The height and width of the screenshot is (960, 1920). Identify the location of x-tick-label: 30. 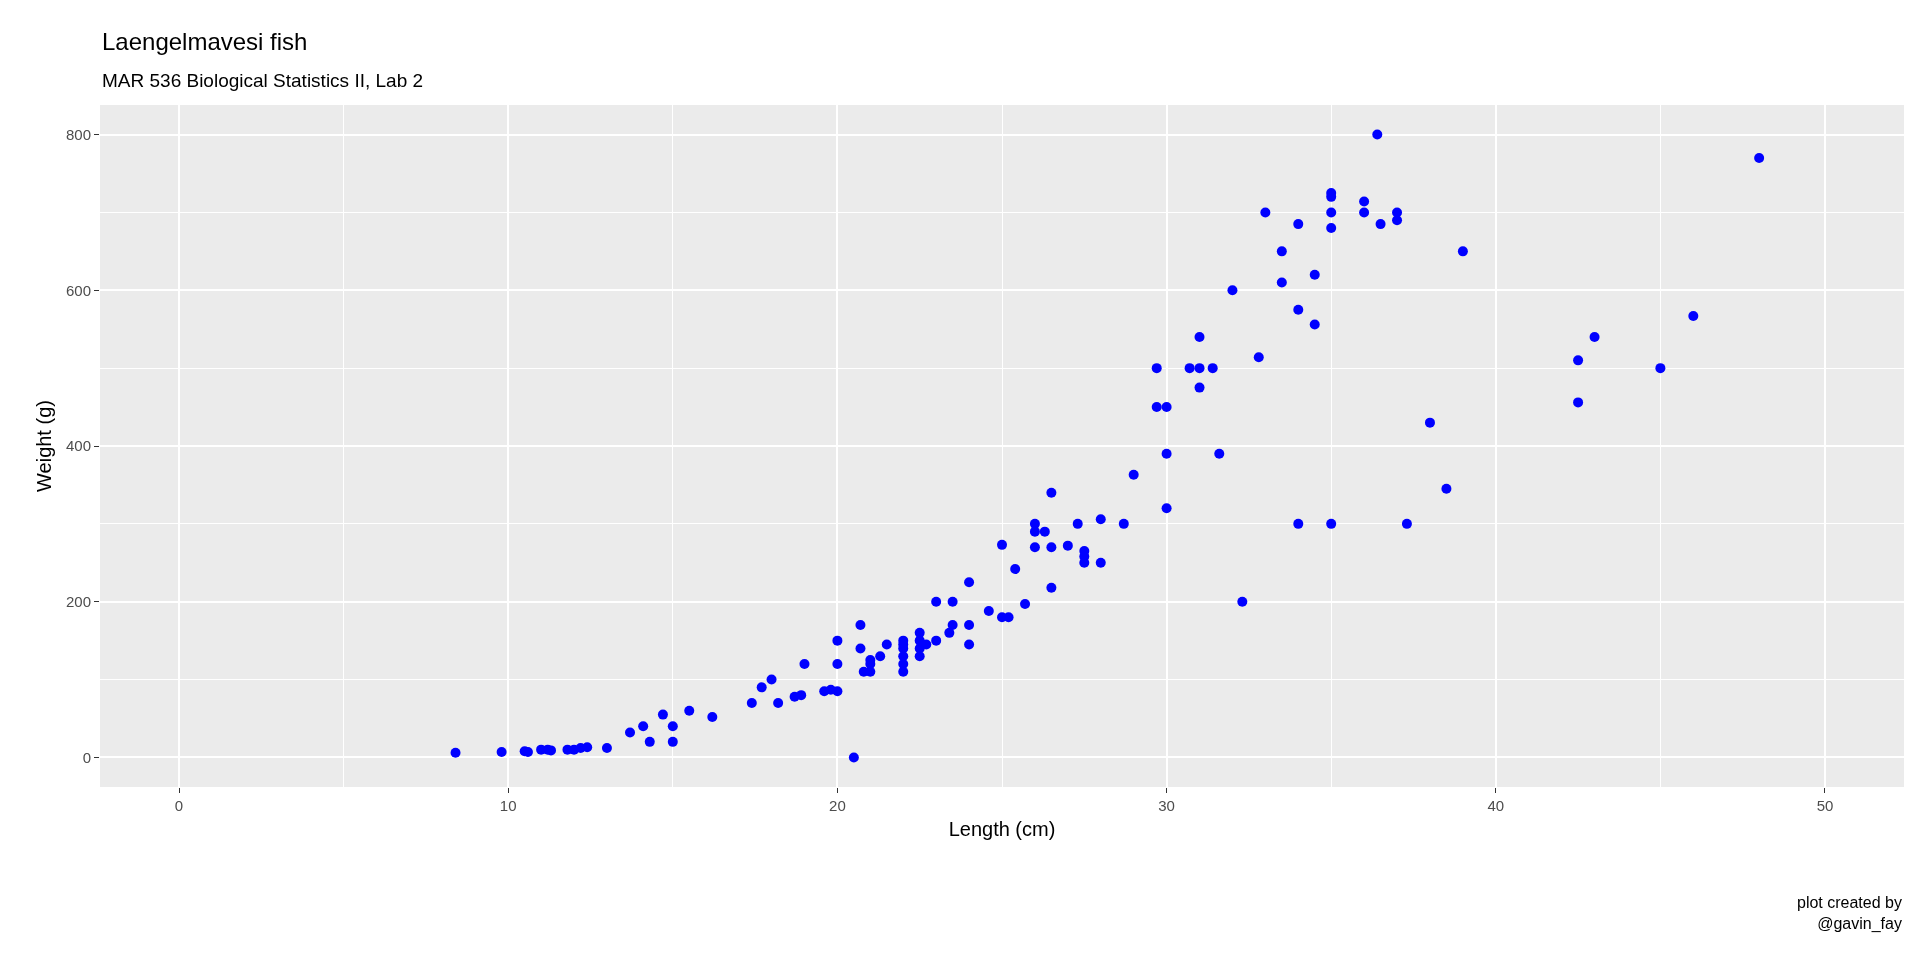
(1166, 805).